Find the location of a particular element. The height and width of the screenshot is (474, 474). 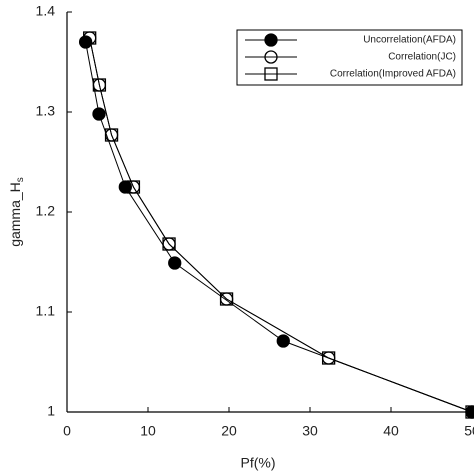

y-axis-label: gamma_Hs is located at coordinates (16, 212).